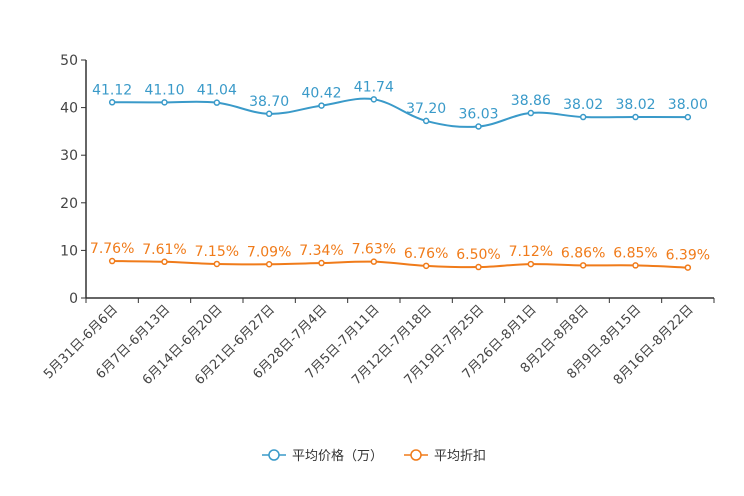 The image size is (744, 496). I want to click on data-label: 6.39%, so click(688, 256).